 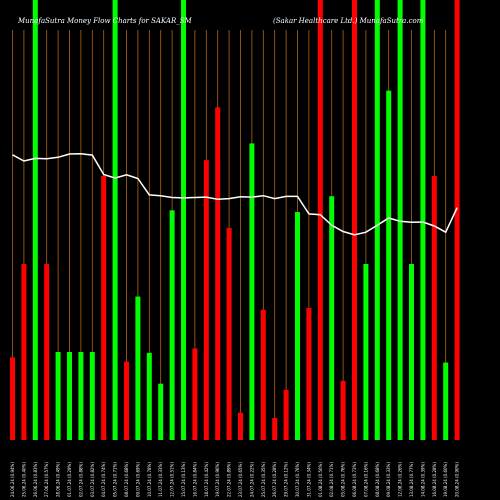 What do you see at coordinates (343, 479) in the screenshot?
I see `x-tick-label: 05.08.24 (0.76%)` at bounding box center [343, 479].